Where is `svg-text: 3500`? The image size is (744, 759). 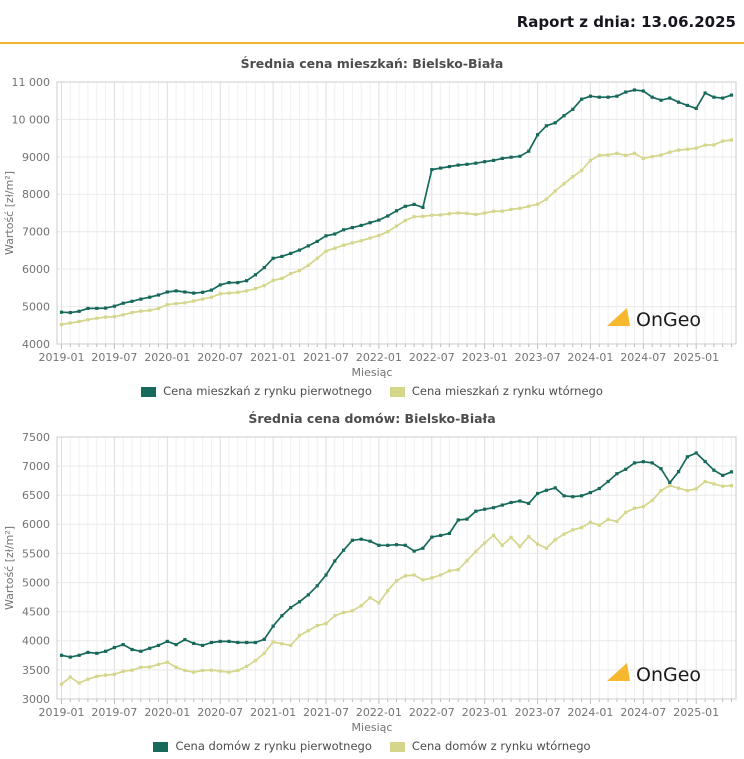
svg-text: 3500 is located at coordinates (36, 670).